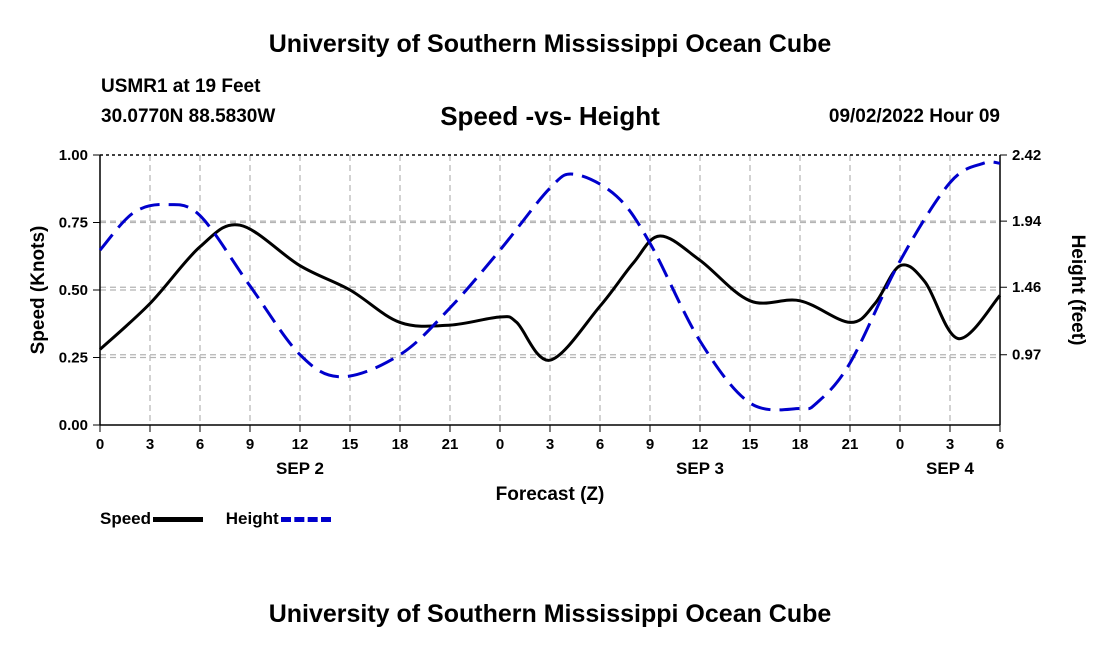  What do you see at coordinates (126, 518) in the screenshot?
I see `legend-speed-label: Speed` at bounding box center [126, 518].